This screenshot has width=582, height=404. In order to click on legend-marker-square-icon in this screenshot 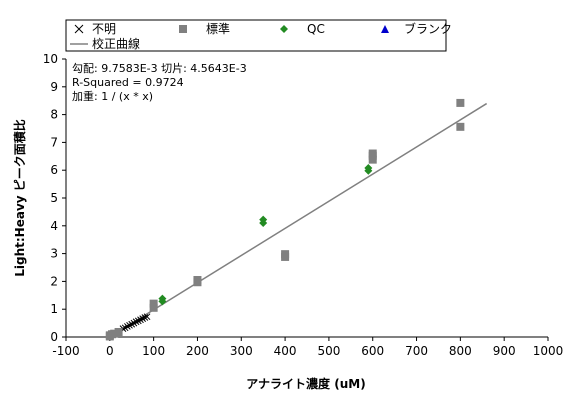, I will do `click(183, 29)`.